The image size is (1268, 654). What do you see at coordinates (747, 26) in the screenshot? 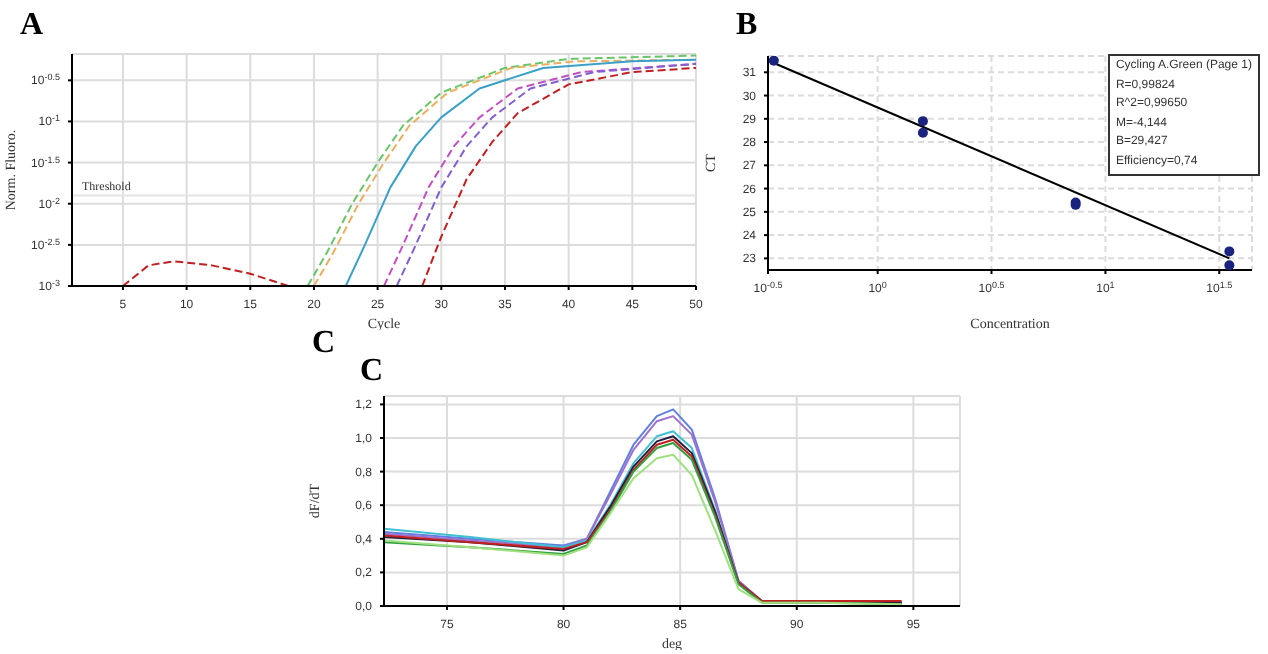
I see `chart-title: B` at bounding box center [747, 26].